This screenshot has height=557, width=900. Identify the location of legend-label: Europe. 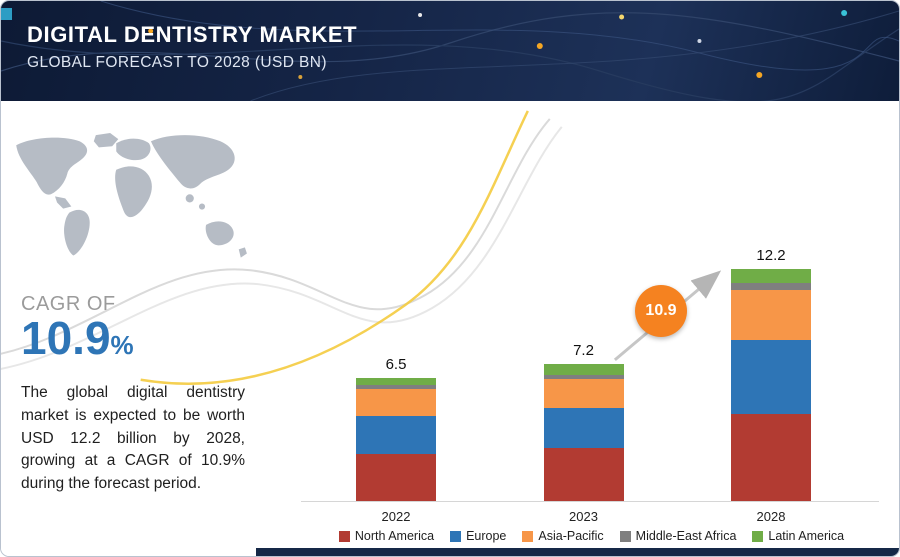
(486, 536).